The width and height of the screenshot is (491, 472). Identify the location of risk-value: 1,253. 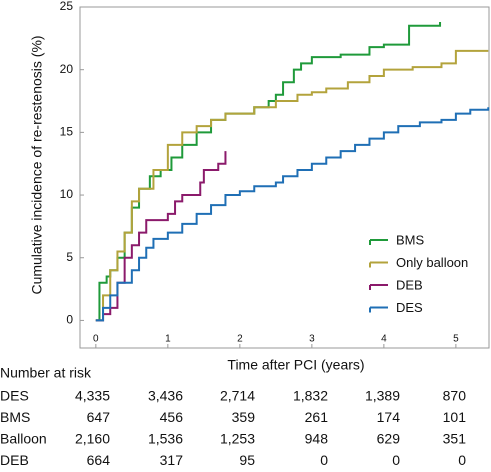
(237, 439).